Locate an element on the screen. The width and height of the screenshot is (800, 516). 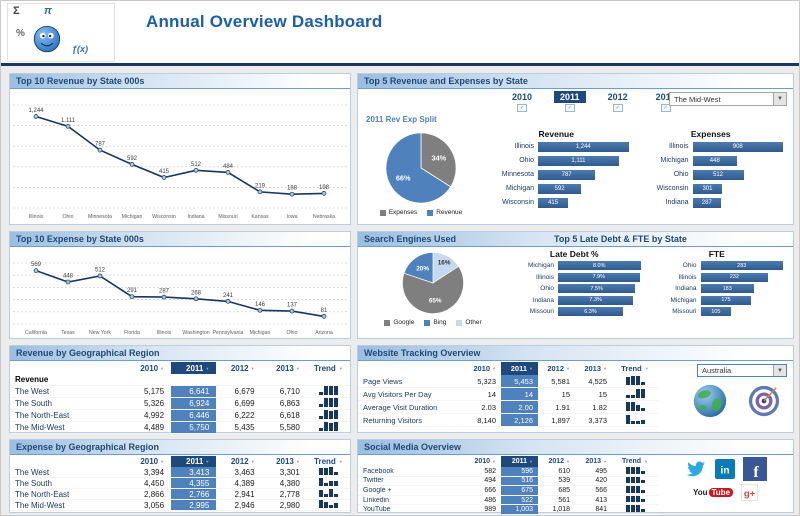
globe-icon is located at coordinates (710, 401).